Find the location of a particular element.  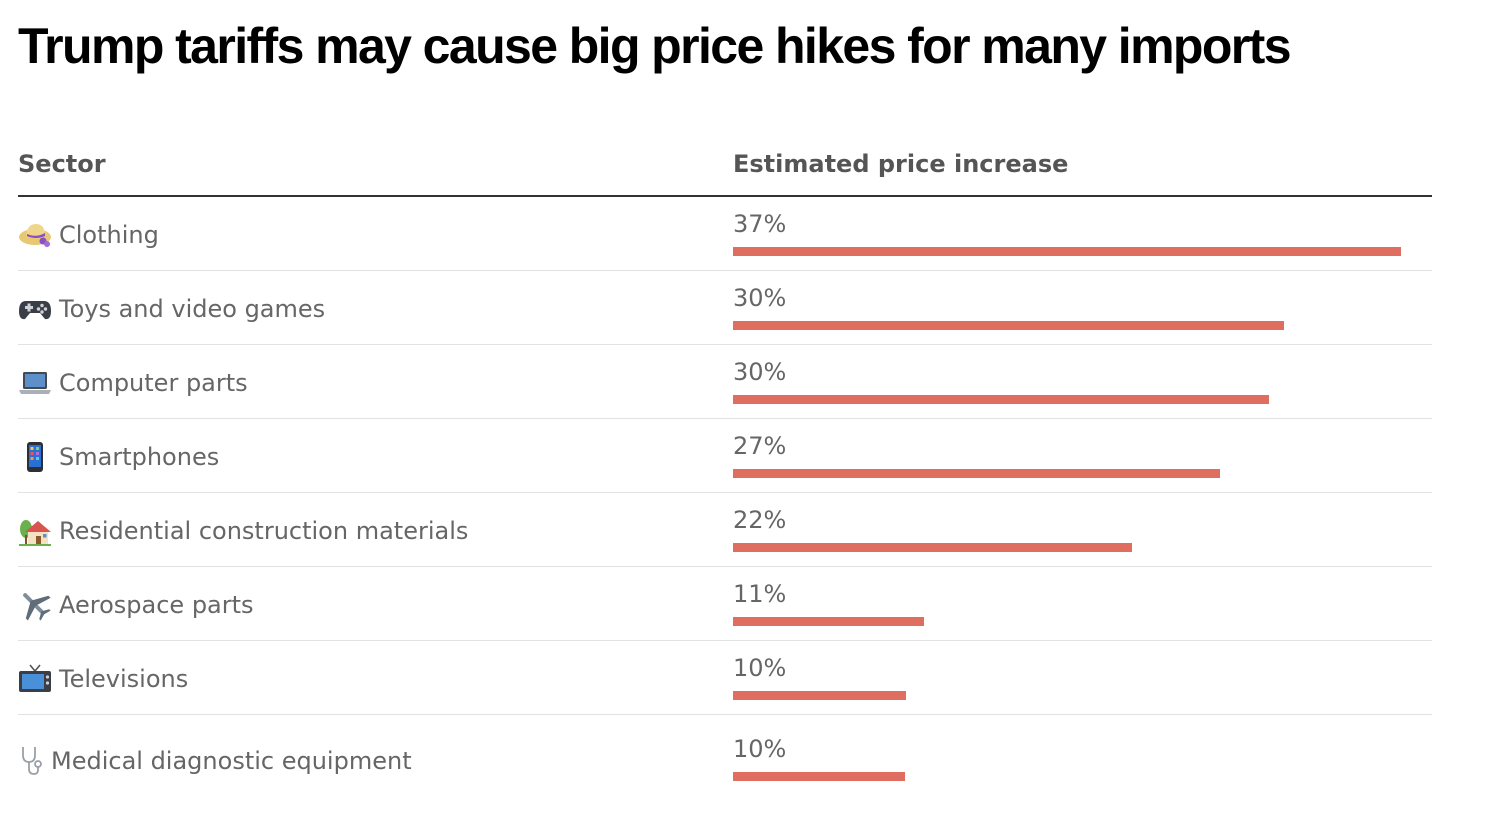

hat-icon is located at coordinates (35, 235).